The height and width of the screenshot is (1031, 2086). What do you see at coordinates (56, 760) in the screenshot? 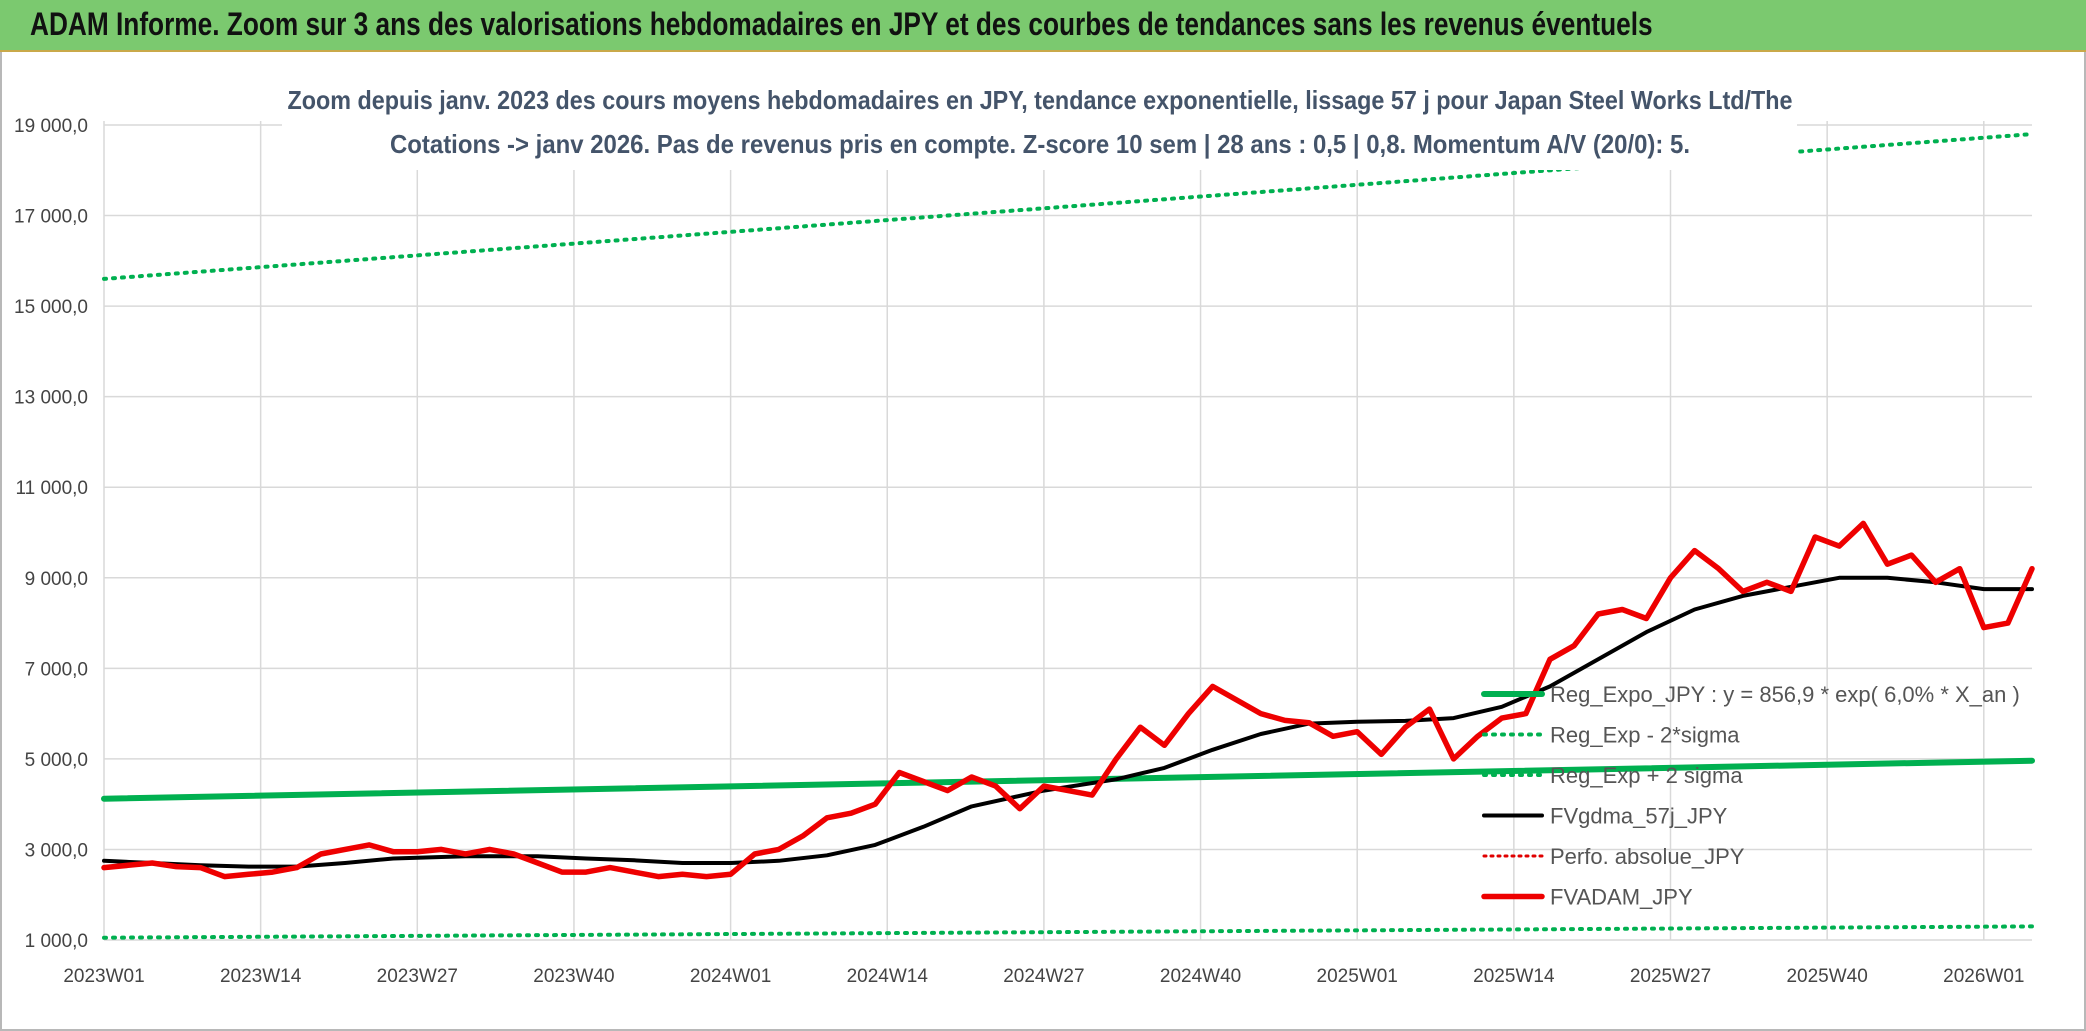
I see `y-tick-label: 5 000,0` at bounding box center [56, 760].